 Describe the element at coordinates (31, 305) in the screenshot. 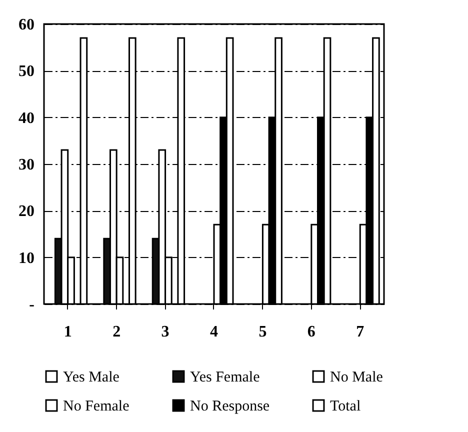

I see `y-tick-label: -` at that location.